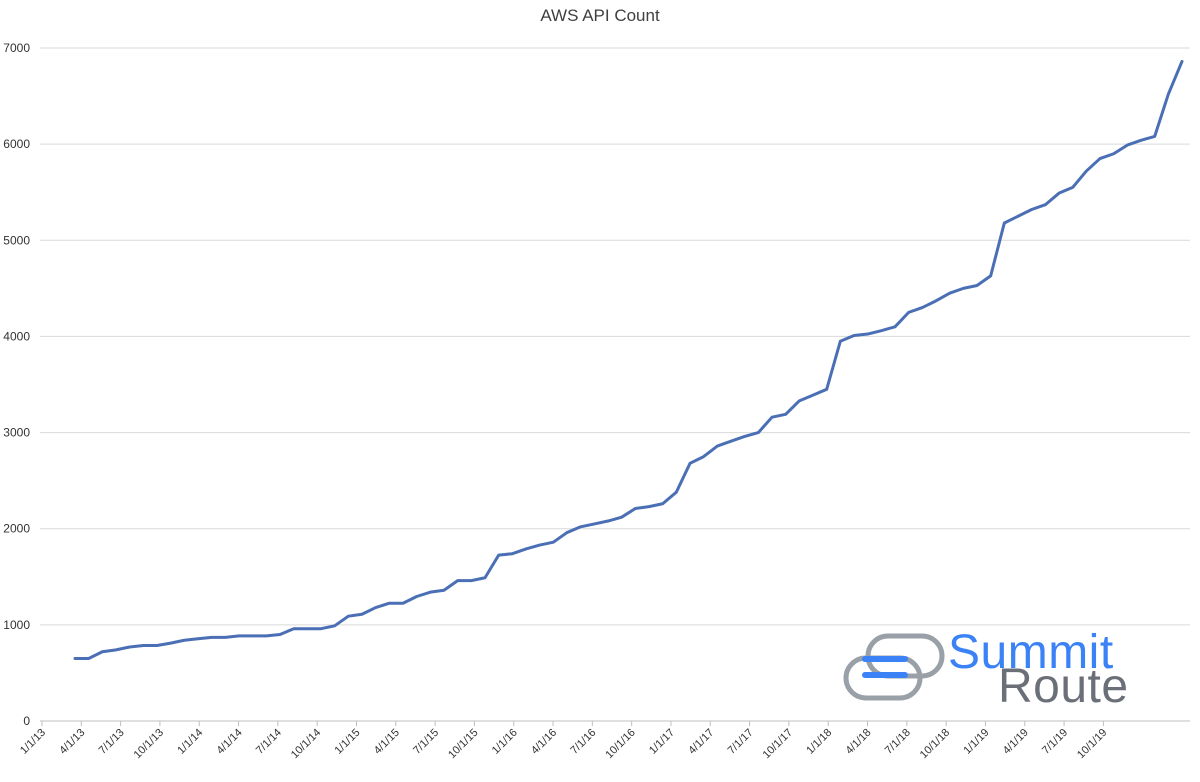 The width and height of the screenshot is (1200, 782). What do you see at coordinates (16, 240) in the screenshot?
I see `y-tick-label: 5000` at bounding box center [16, 240].